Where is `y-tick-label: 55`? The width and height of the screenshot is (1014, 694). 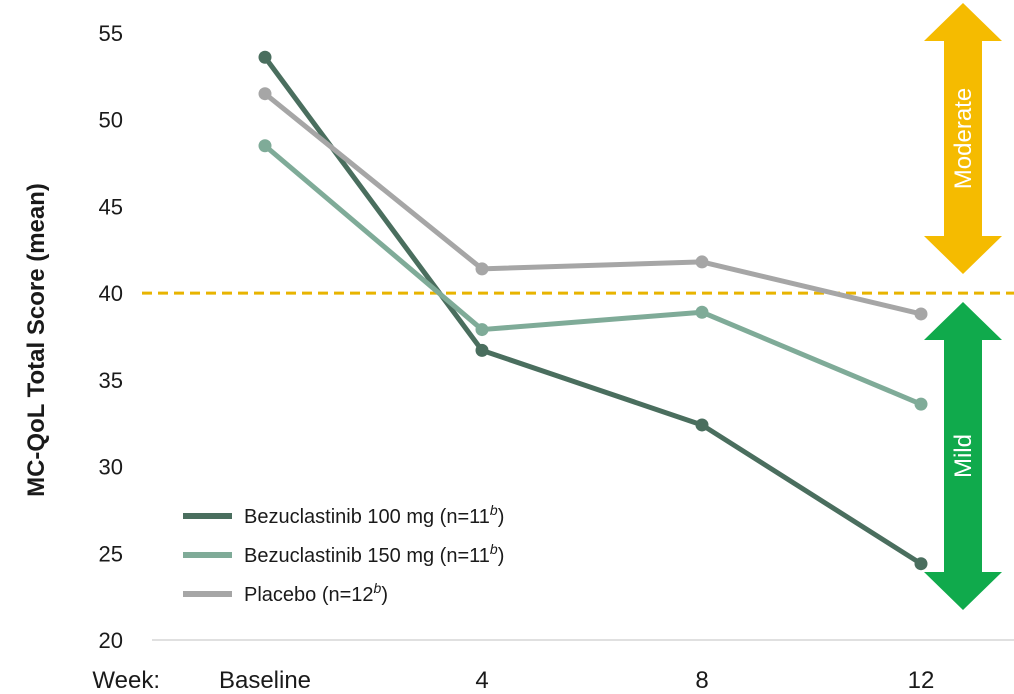
y-tick-label: 55 is located at coordinates (111, 33).